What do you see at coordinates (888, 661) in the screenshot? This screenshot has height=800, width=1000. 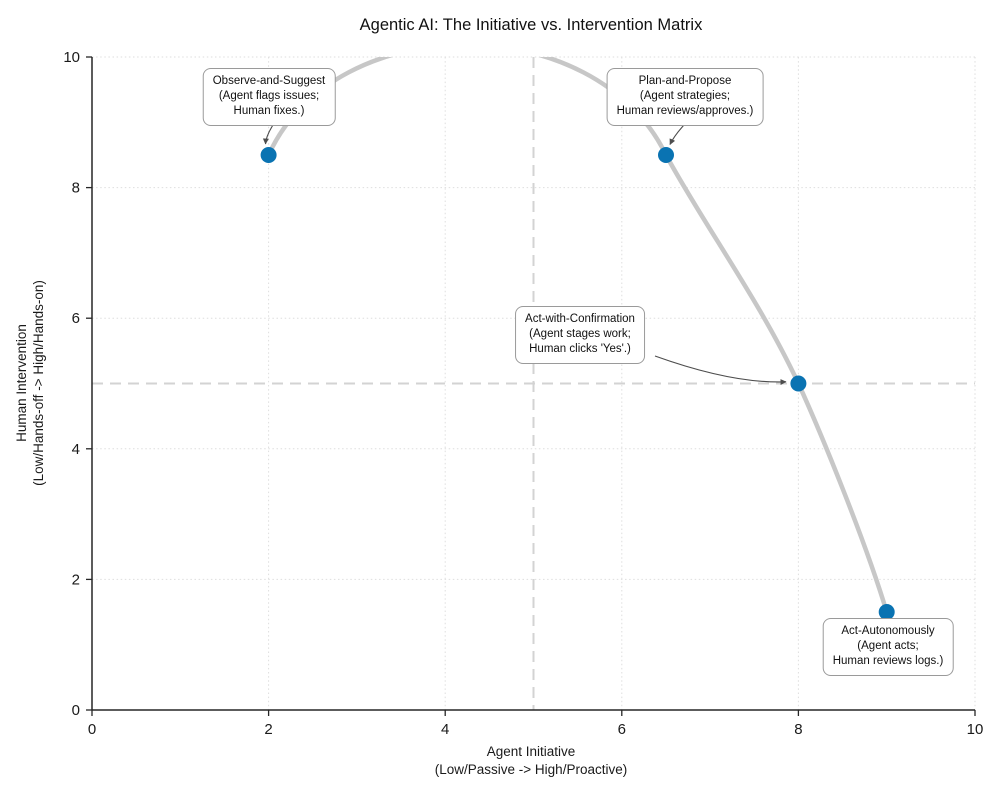 I see `annotation-line: Human reviews logs.)` at bounding box center [888, 661].